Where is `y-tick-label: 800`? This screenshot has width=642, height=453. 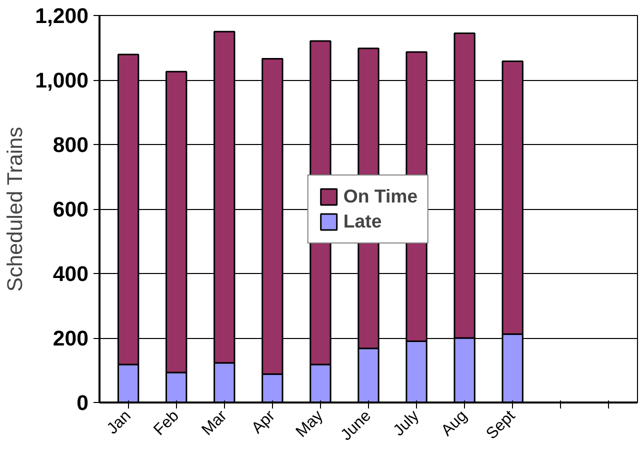 y-tick-label: 800 is located at coordinates (70, 145).